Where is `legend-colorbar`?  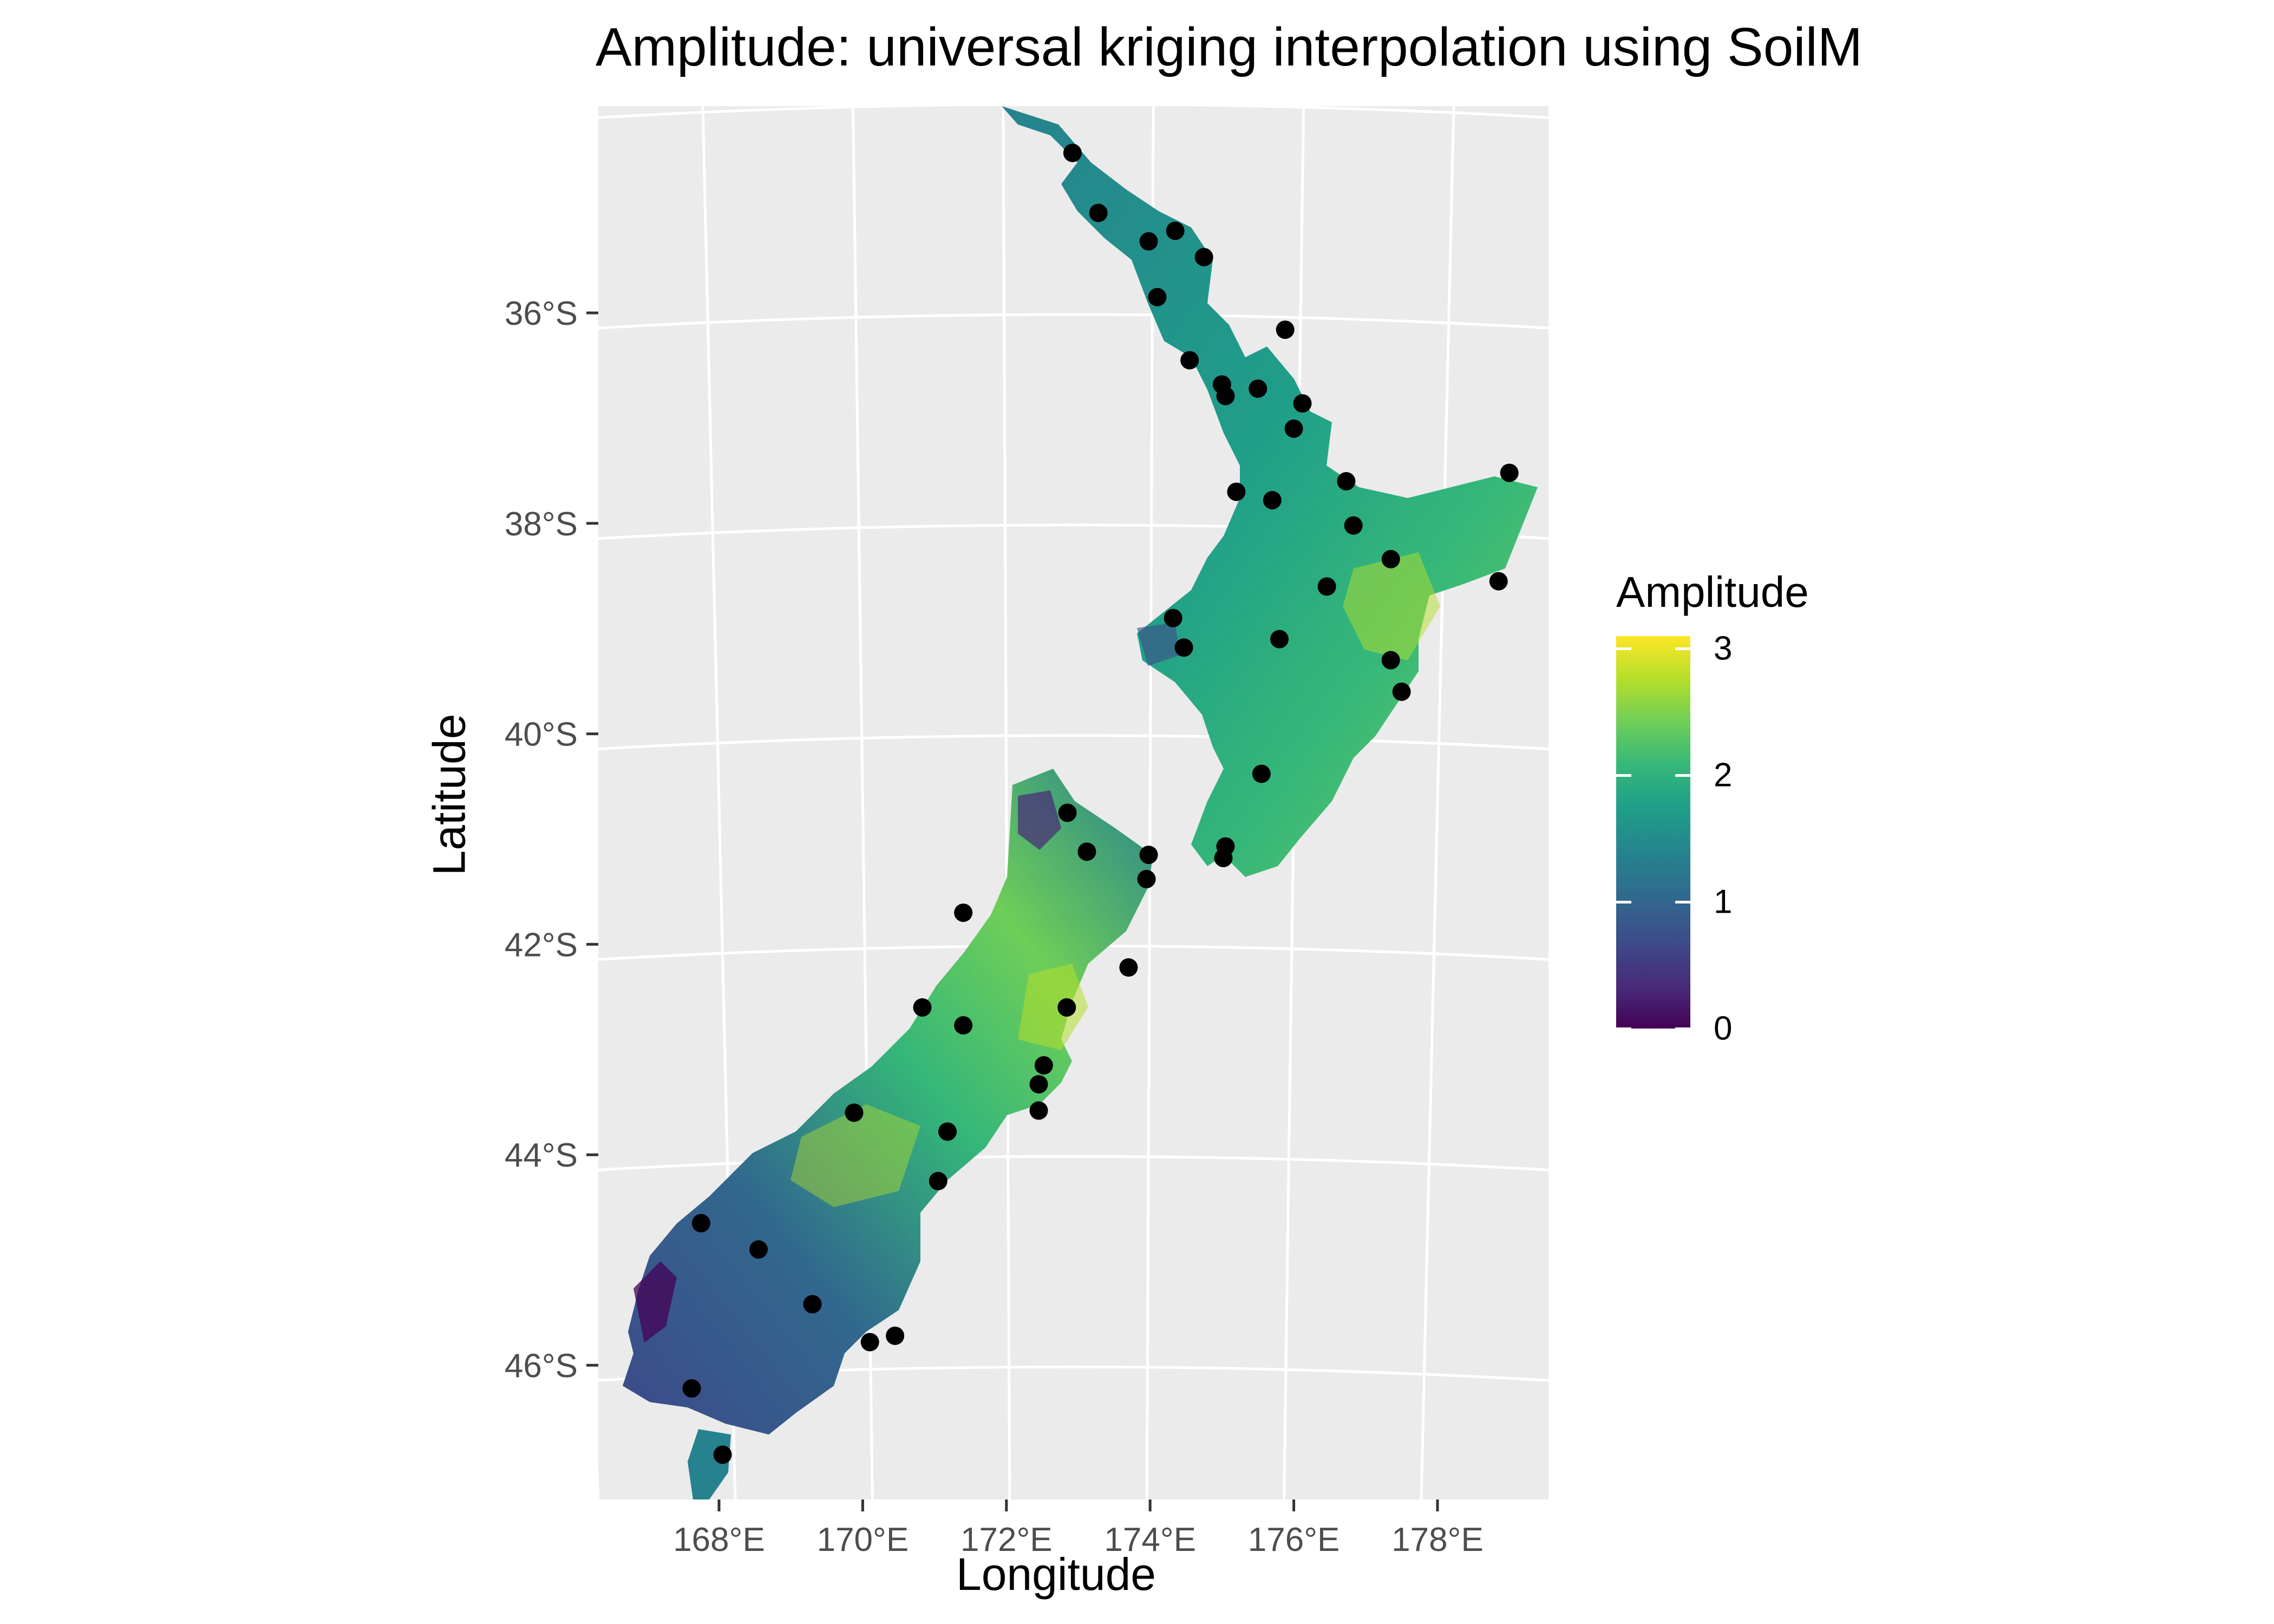 legend-colorbar is located at coordinates (1653, 832).